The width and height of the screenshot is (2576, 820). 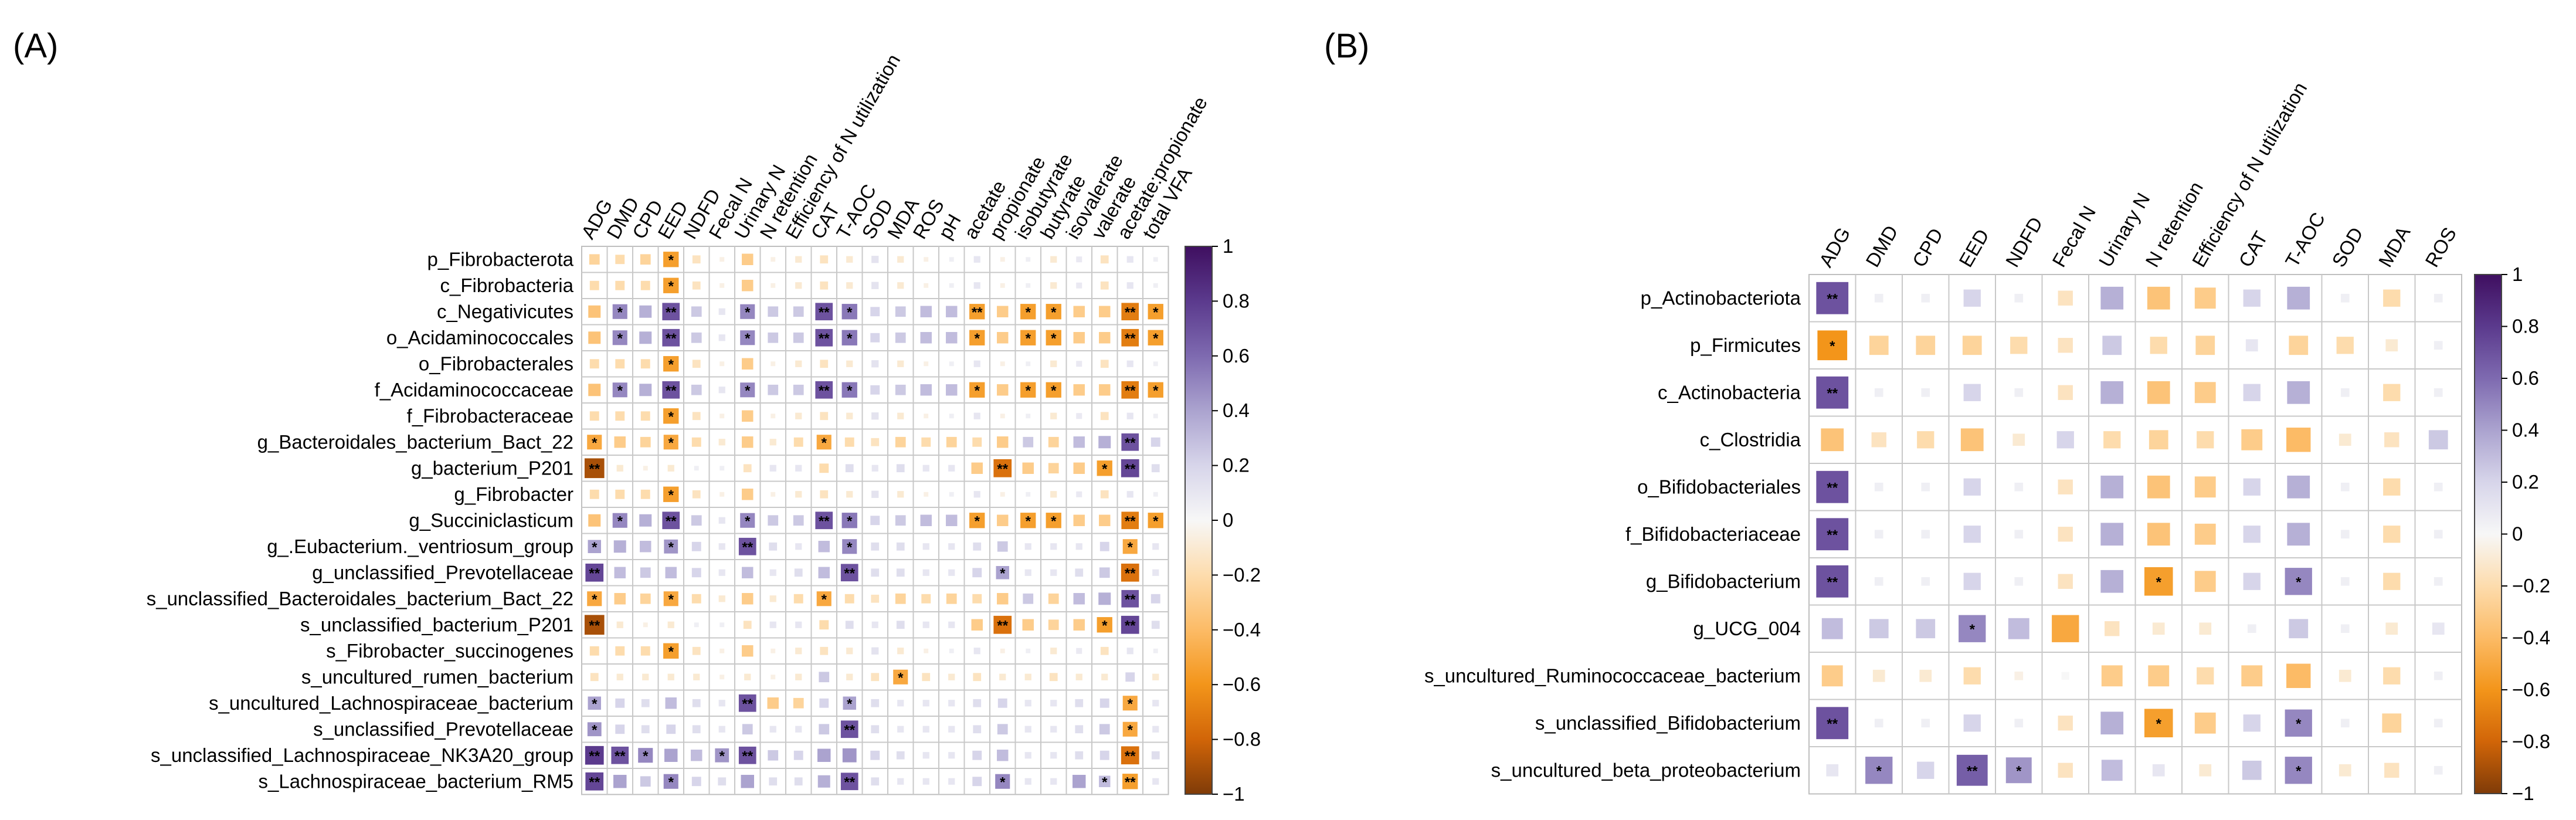 I want to click on panel-a-cell-r19-c15, so click(x=977, y=755).